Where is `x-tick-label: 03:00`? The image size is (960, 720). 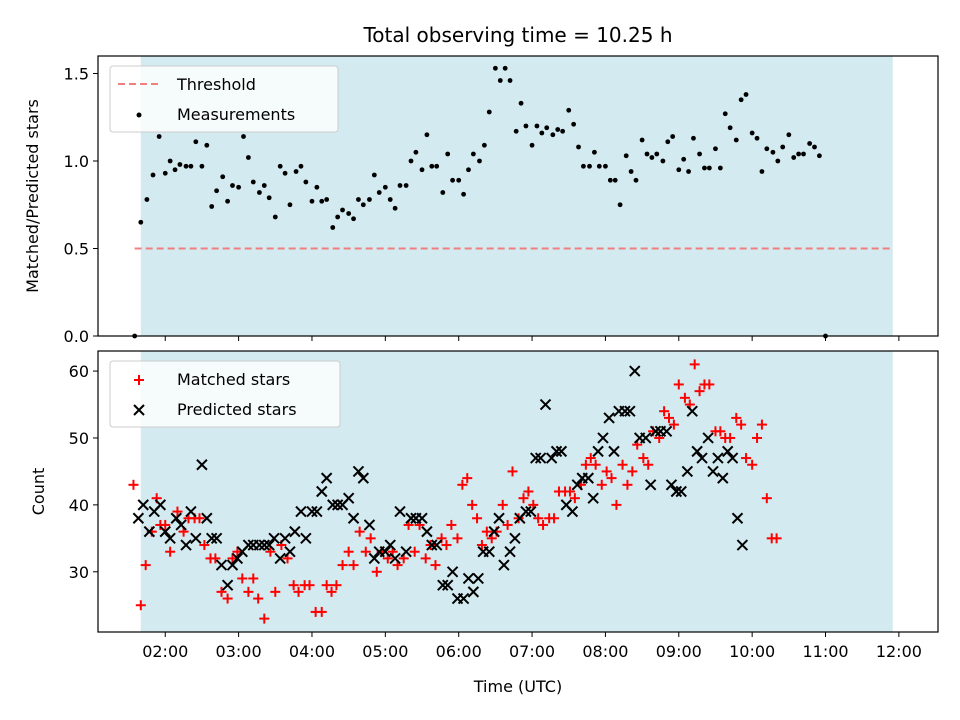
x-tick-label: 03:00 is located at coordinates (239, 651).